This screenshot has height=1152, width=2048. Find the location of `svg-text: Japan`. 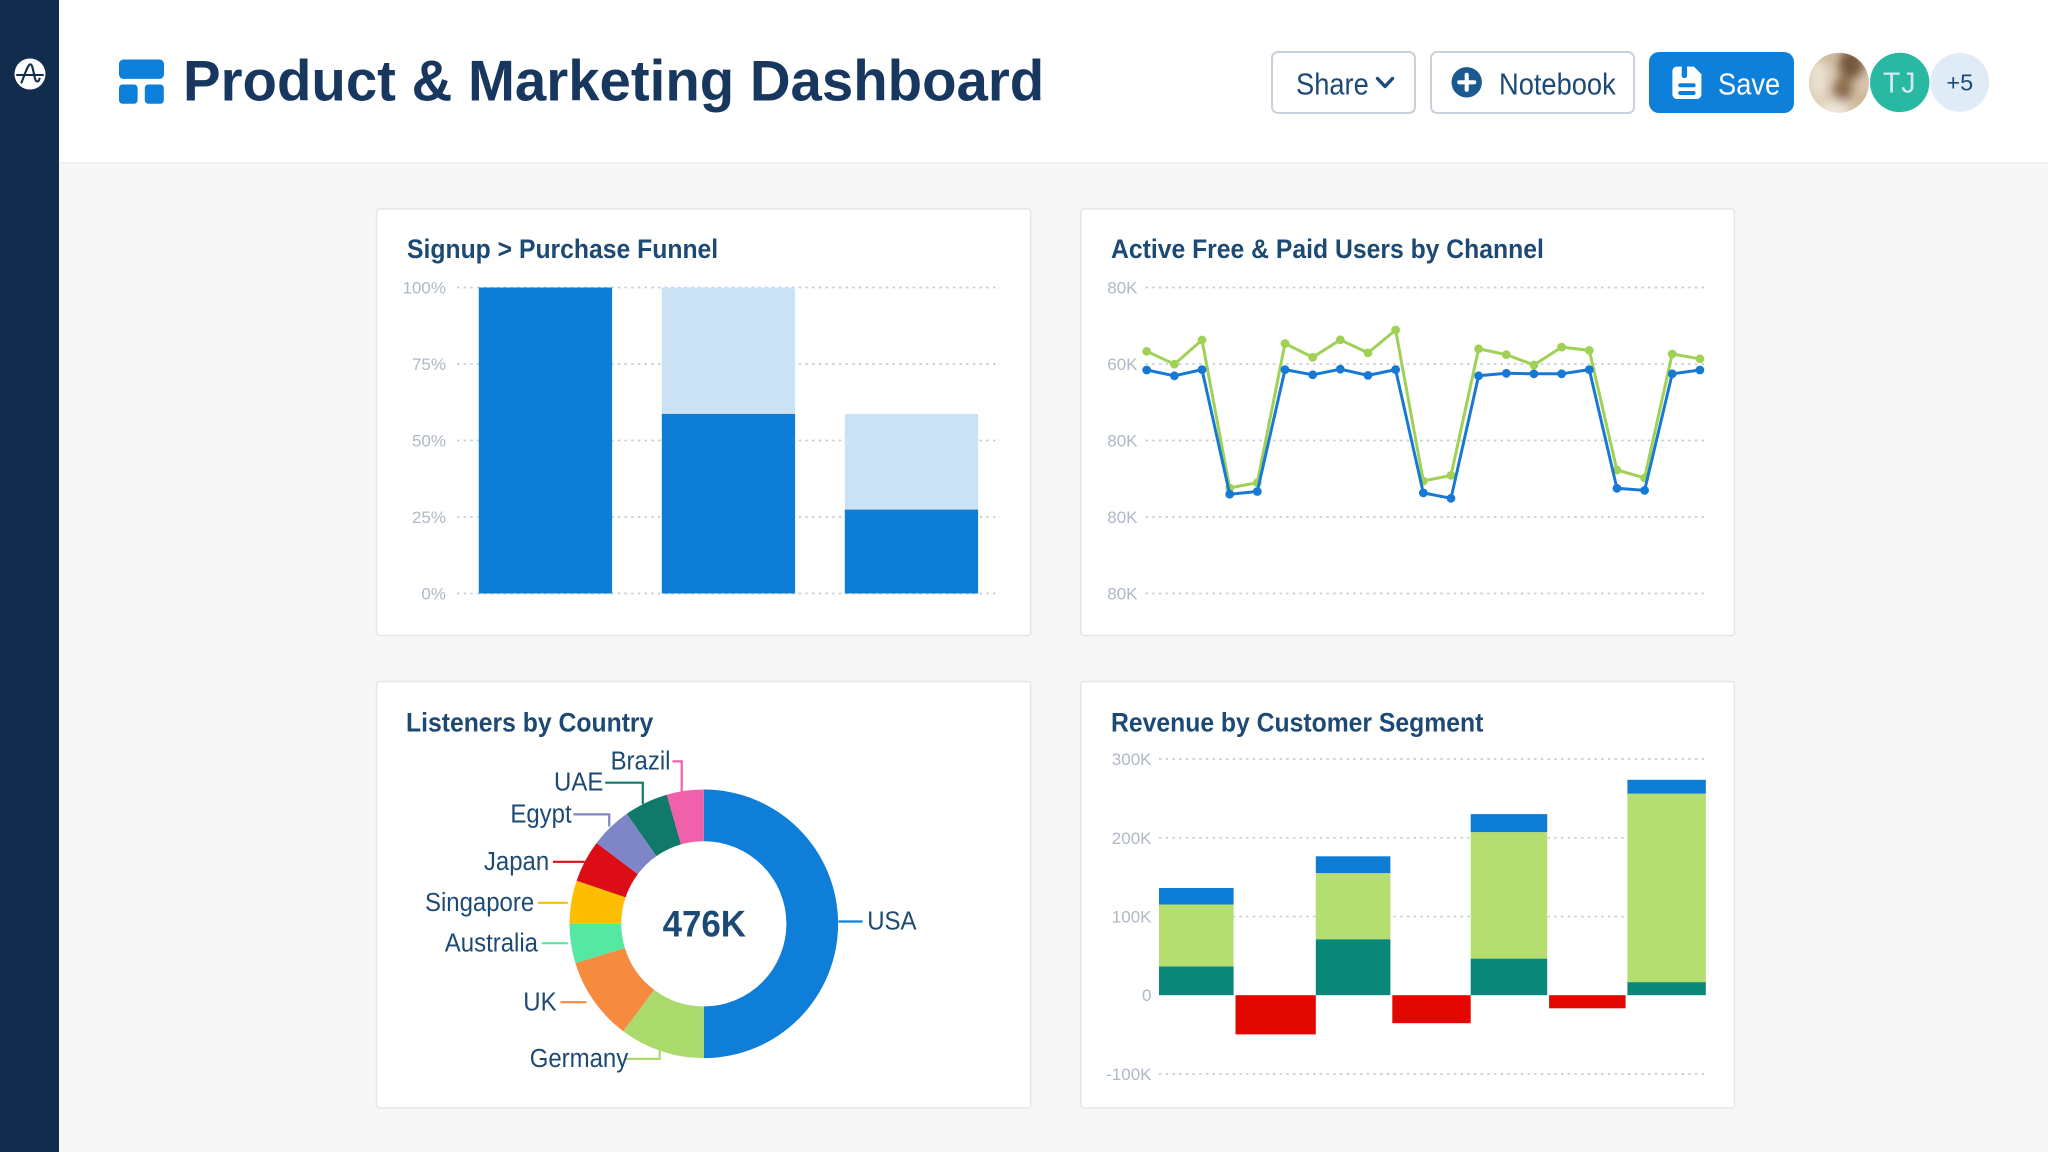

svg-text: Japan is located at coordinates (516, 862).